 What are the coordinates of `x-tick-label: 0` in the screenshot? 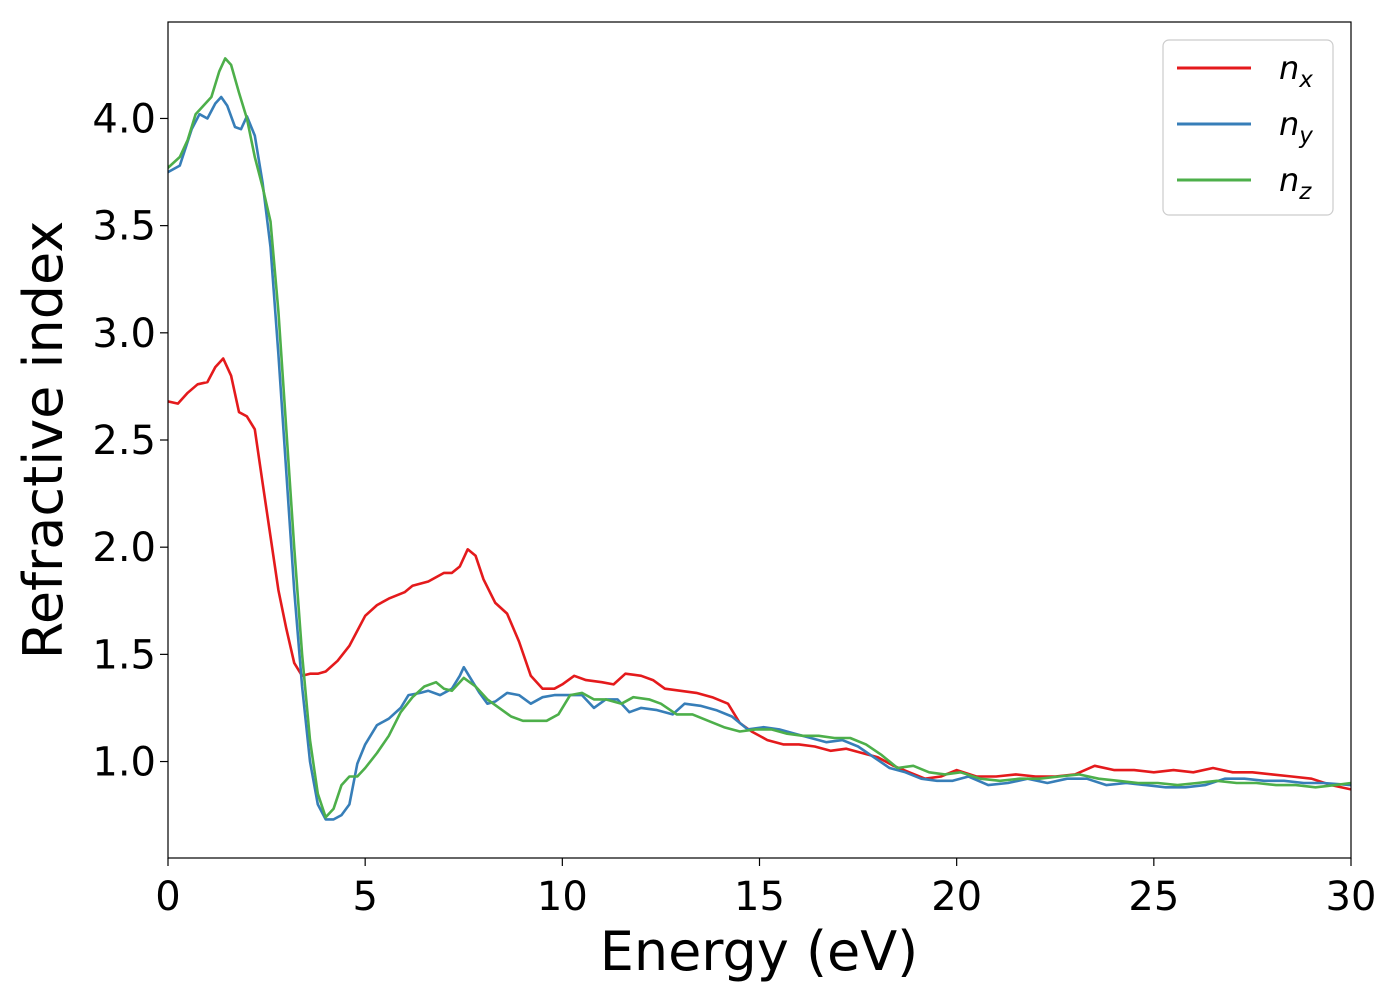 It's located at (167, 897).